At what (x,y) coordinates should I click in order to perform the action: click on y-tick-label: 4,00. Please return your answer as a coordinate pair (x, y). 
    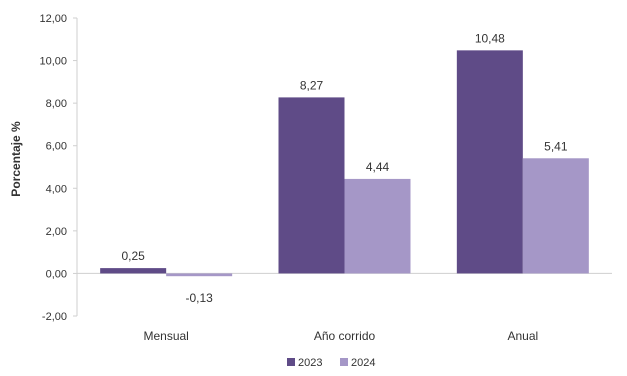
    Looking at the image, I should click on (56, 189).